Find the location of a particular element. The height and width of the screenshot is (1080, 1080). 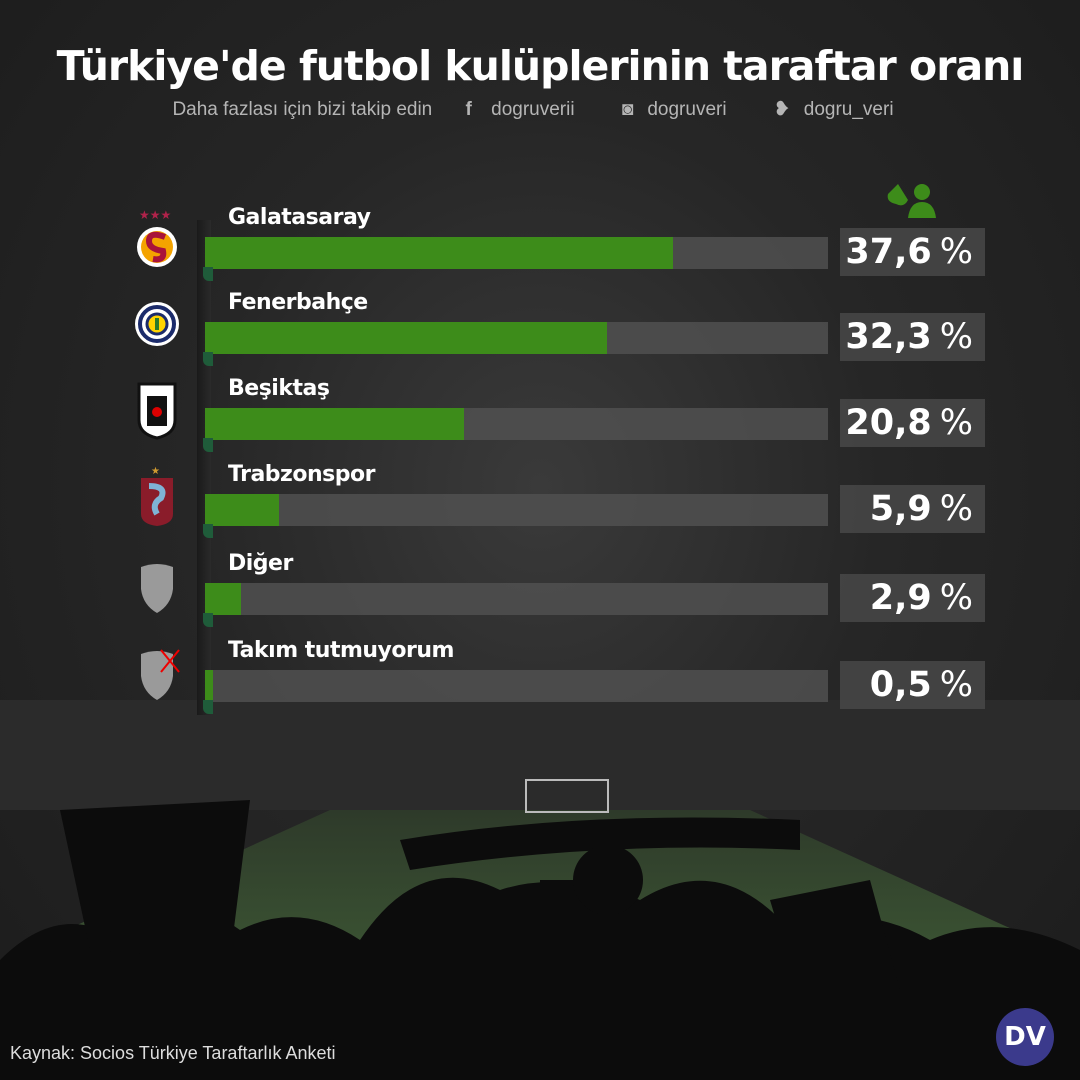

value-number: 20,8 is located at coordinates (888, 423).